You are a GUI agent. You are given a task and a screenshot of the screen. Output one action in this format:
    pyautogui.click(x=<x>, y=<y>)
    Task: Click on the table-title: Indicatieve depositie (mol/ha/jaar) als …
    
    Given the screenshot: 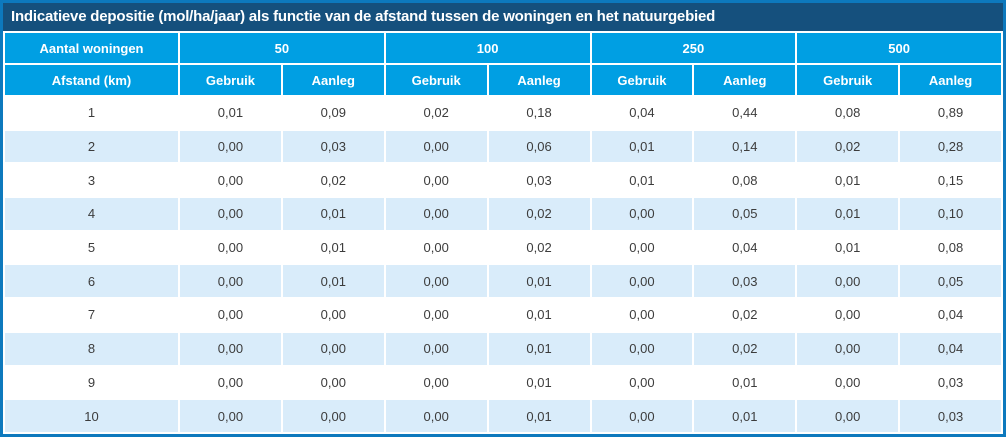 What is the action you would take?
    pyautogui.click(x=503, y=17)
    